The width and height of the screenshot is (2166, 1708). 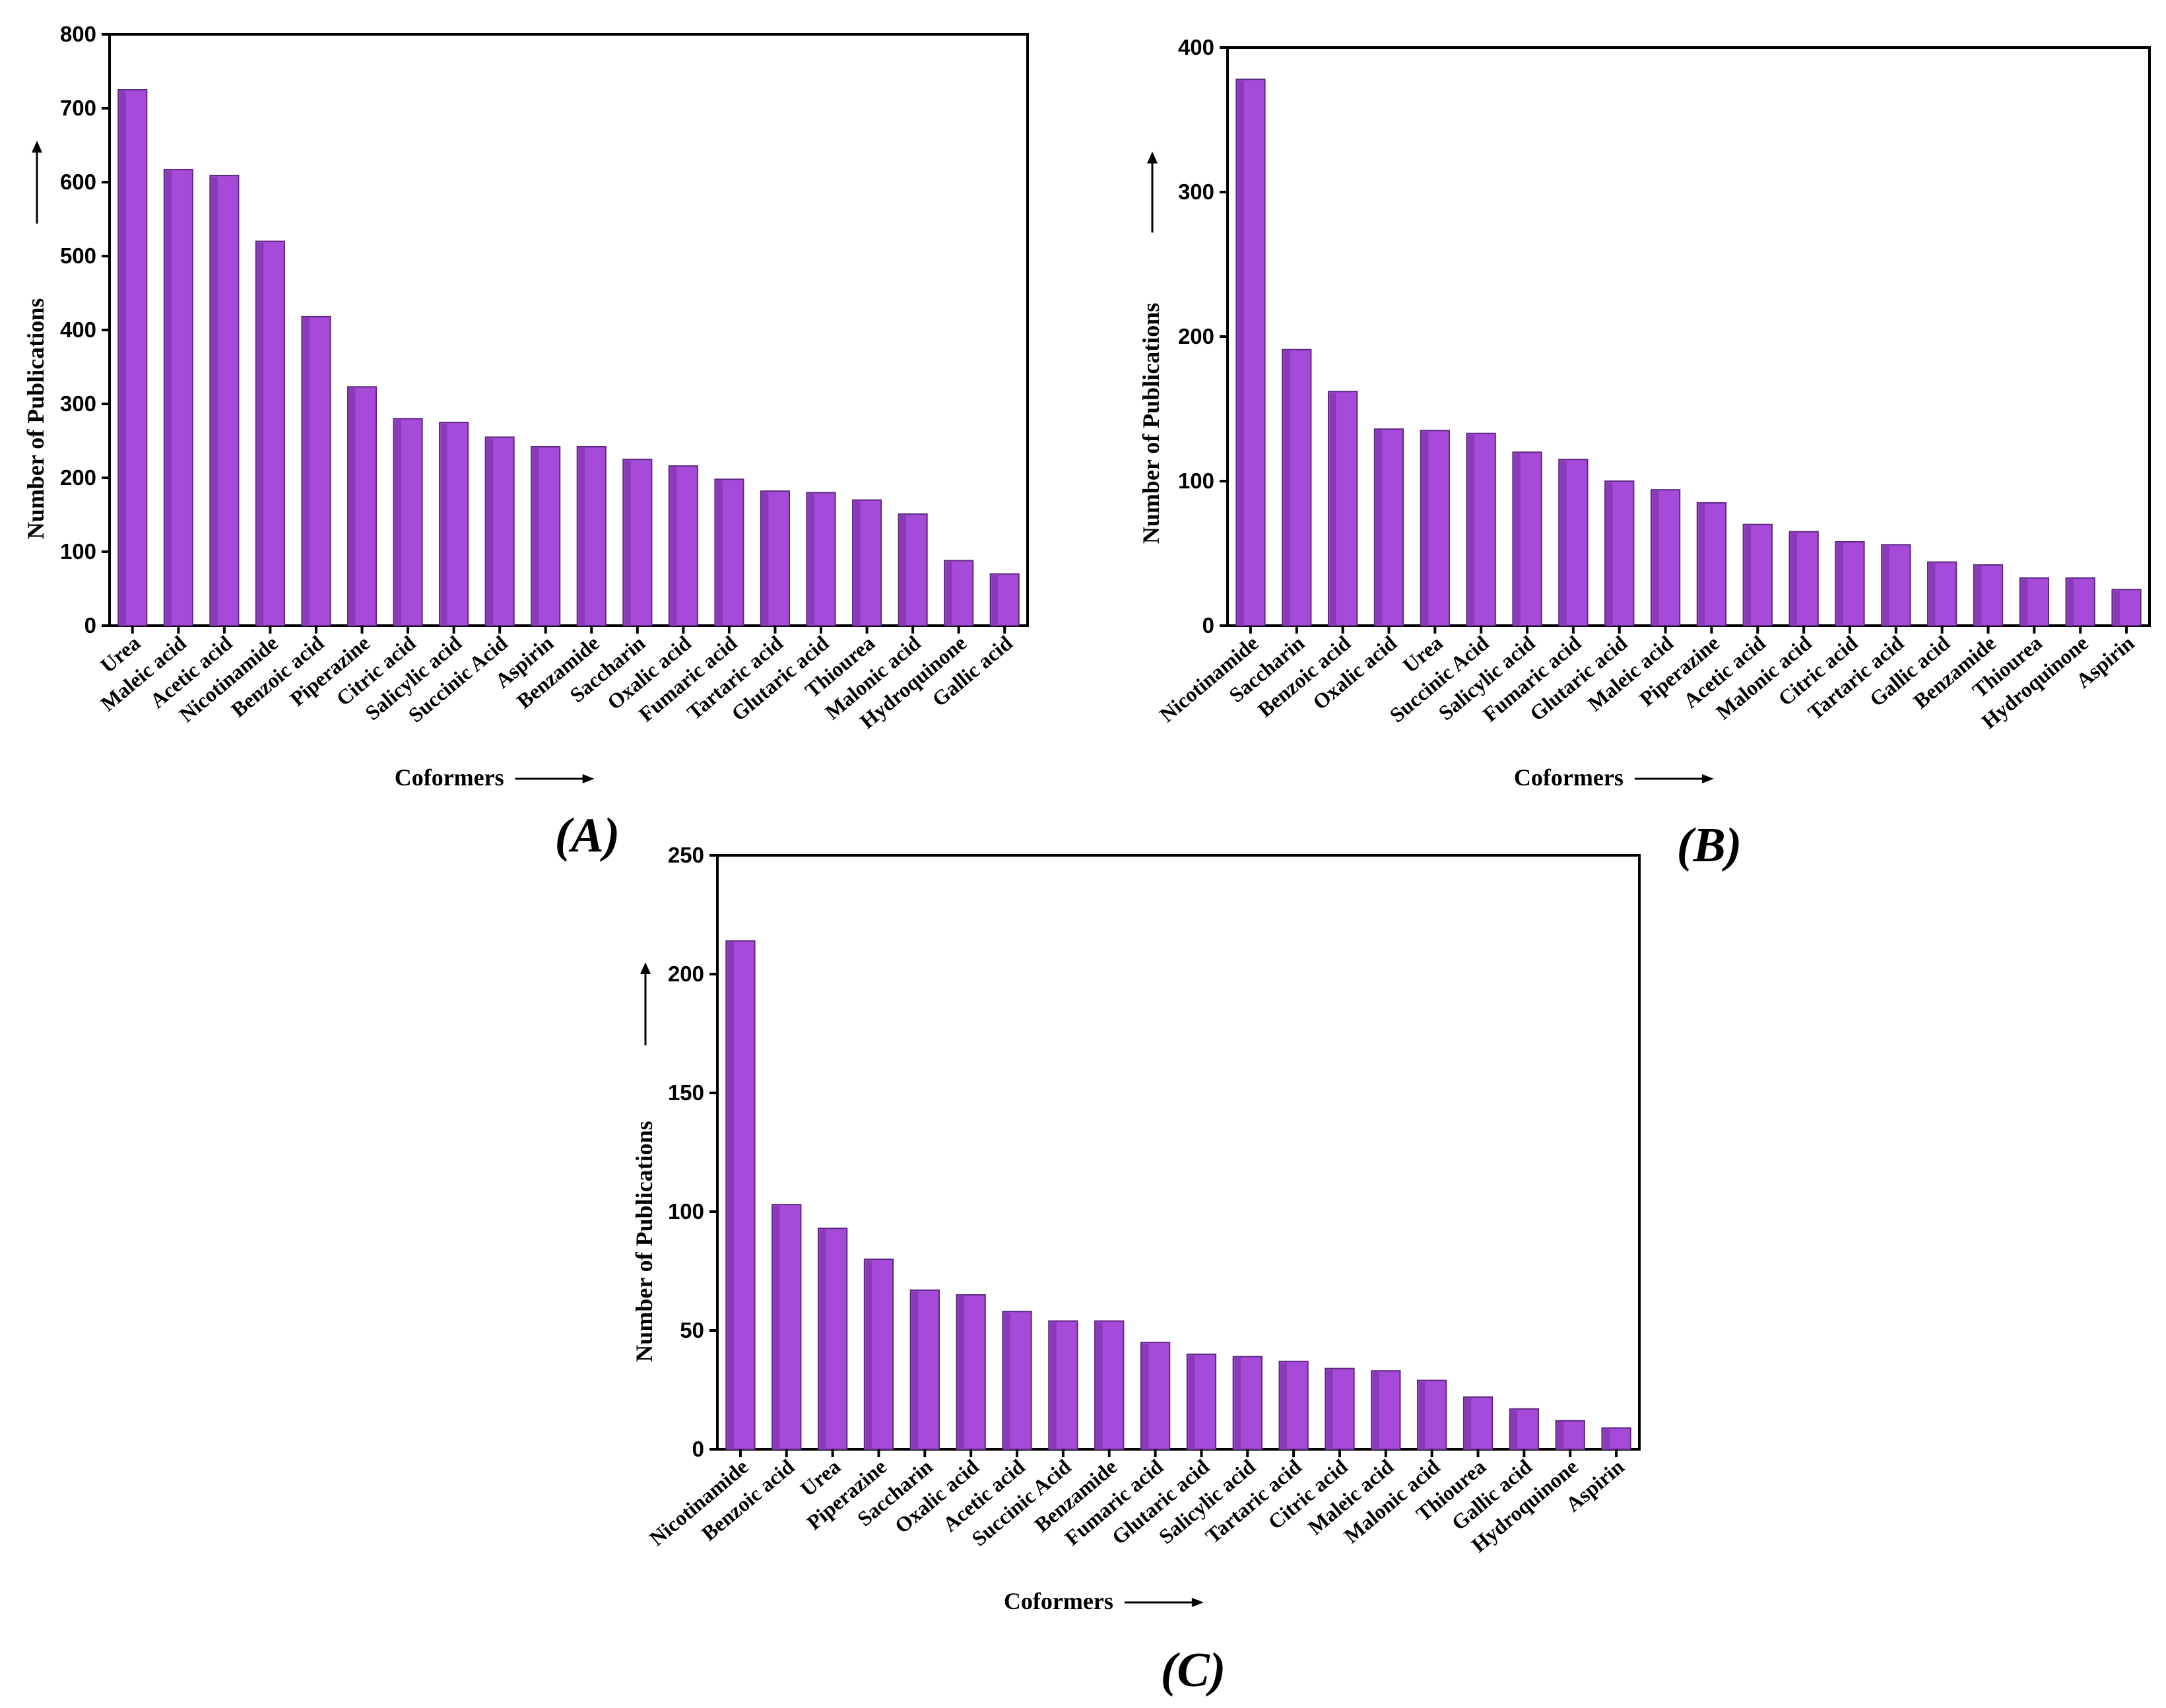 What do you see at coordinates (1193, 1670) in the screenshot?
I see `panel-label: (C)` at bounding box center [1193, 1670].